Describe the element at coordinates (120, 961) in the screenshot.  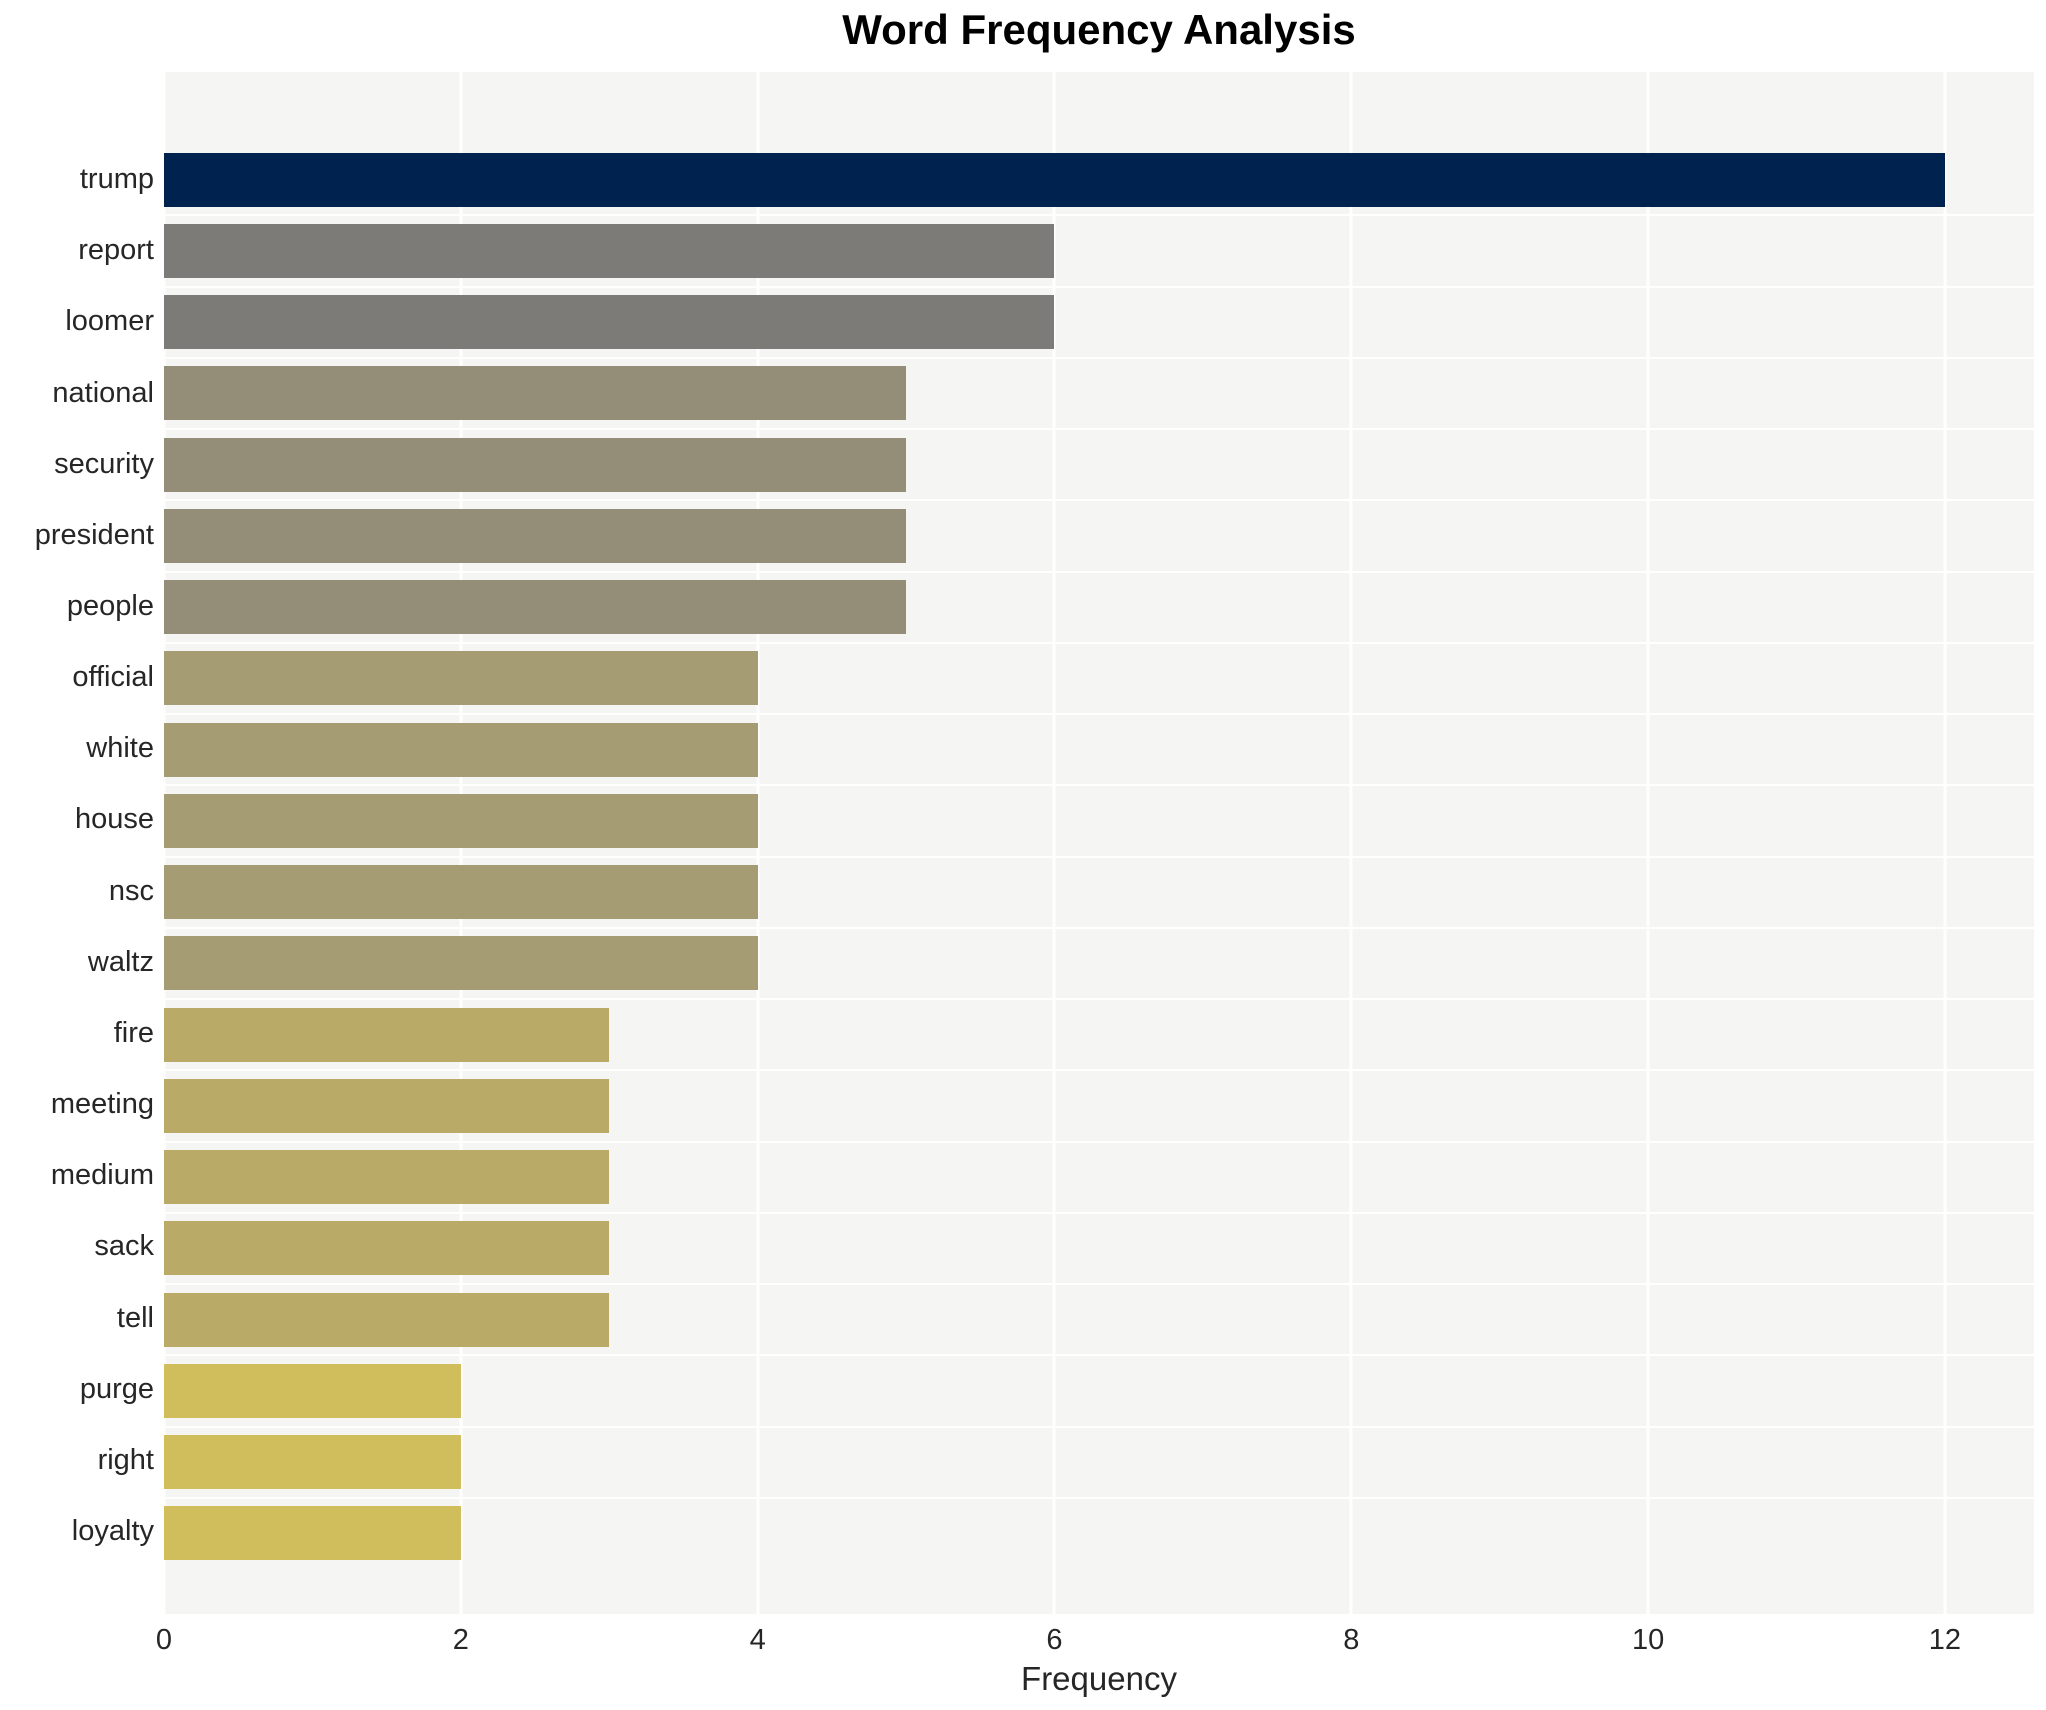
I see `y-tick-label-waltz: waltz` at that location.